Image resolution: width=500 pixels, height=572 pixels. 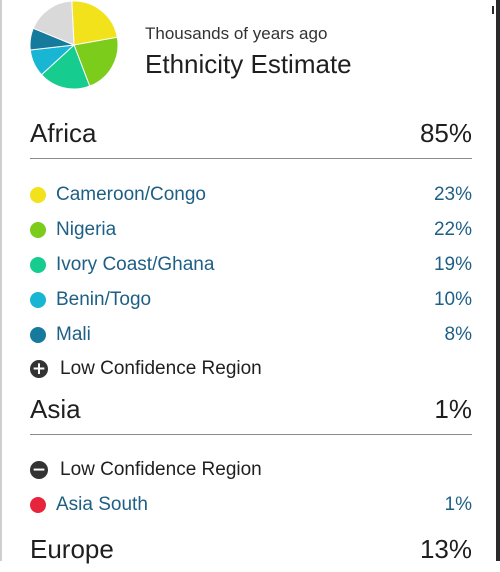 I want to click on list-item-asia-south: Asia South 1%, so click(x=251, y=504).